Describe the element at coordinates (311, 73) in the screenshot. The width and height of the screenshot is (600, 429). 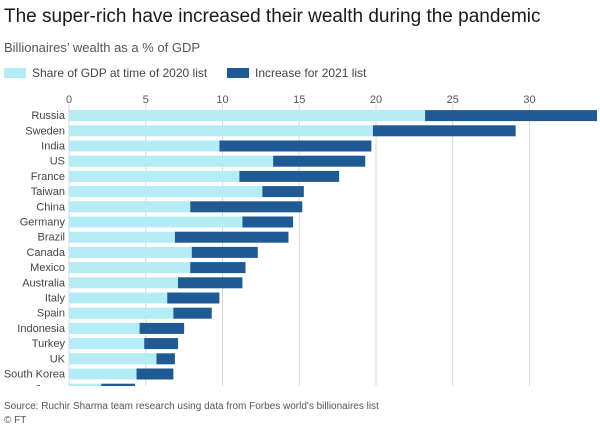
I see `legend-label-increase: Increase for 2021 list` at that location.